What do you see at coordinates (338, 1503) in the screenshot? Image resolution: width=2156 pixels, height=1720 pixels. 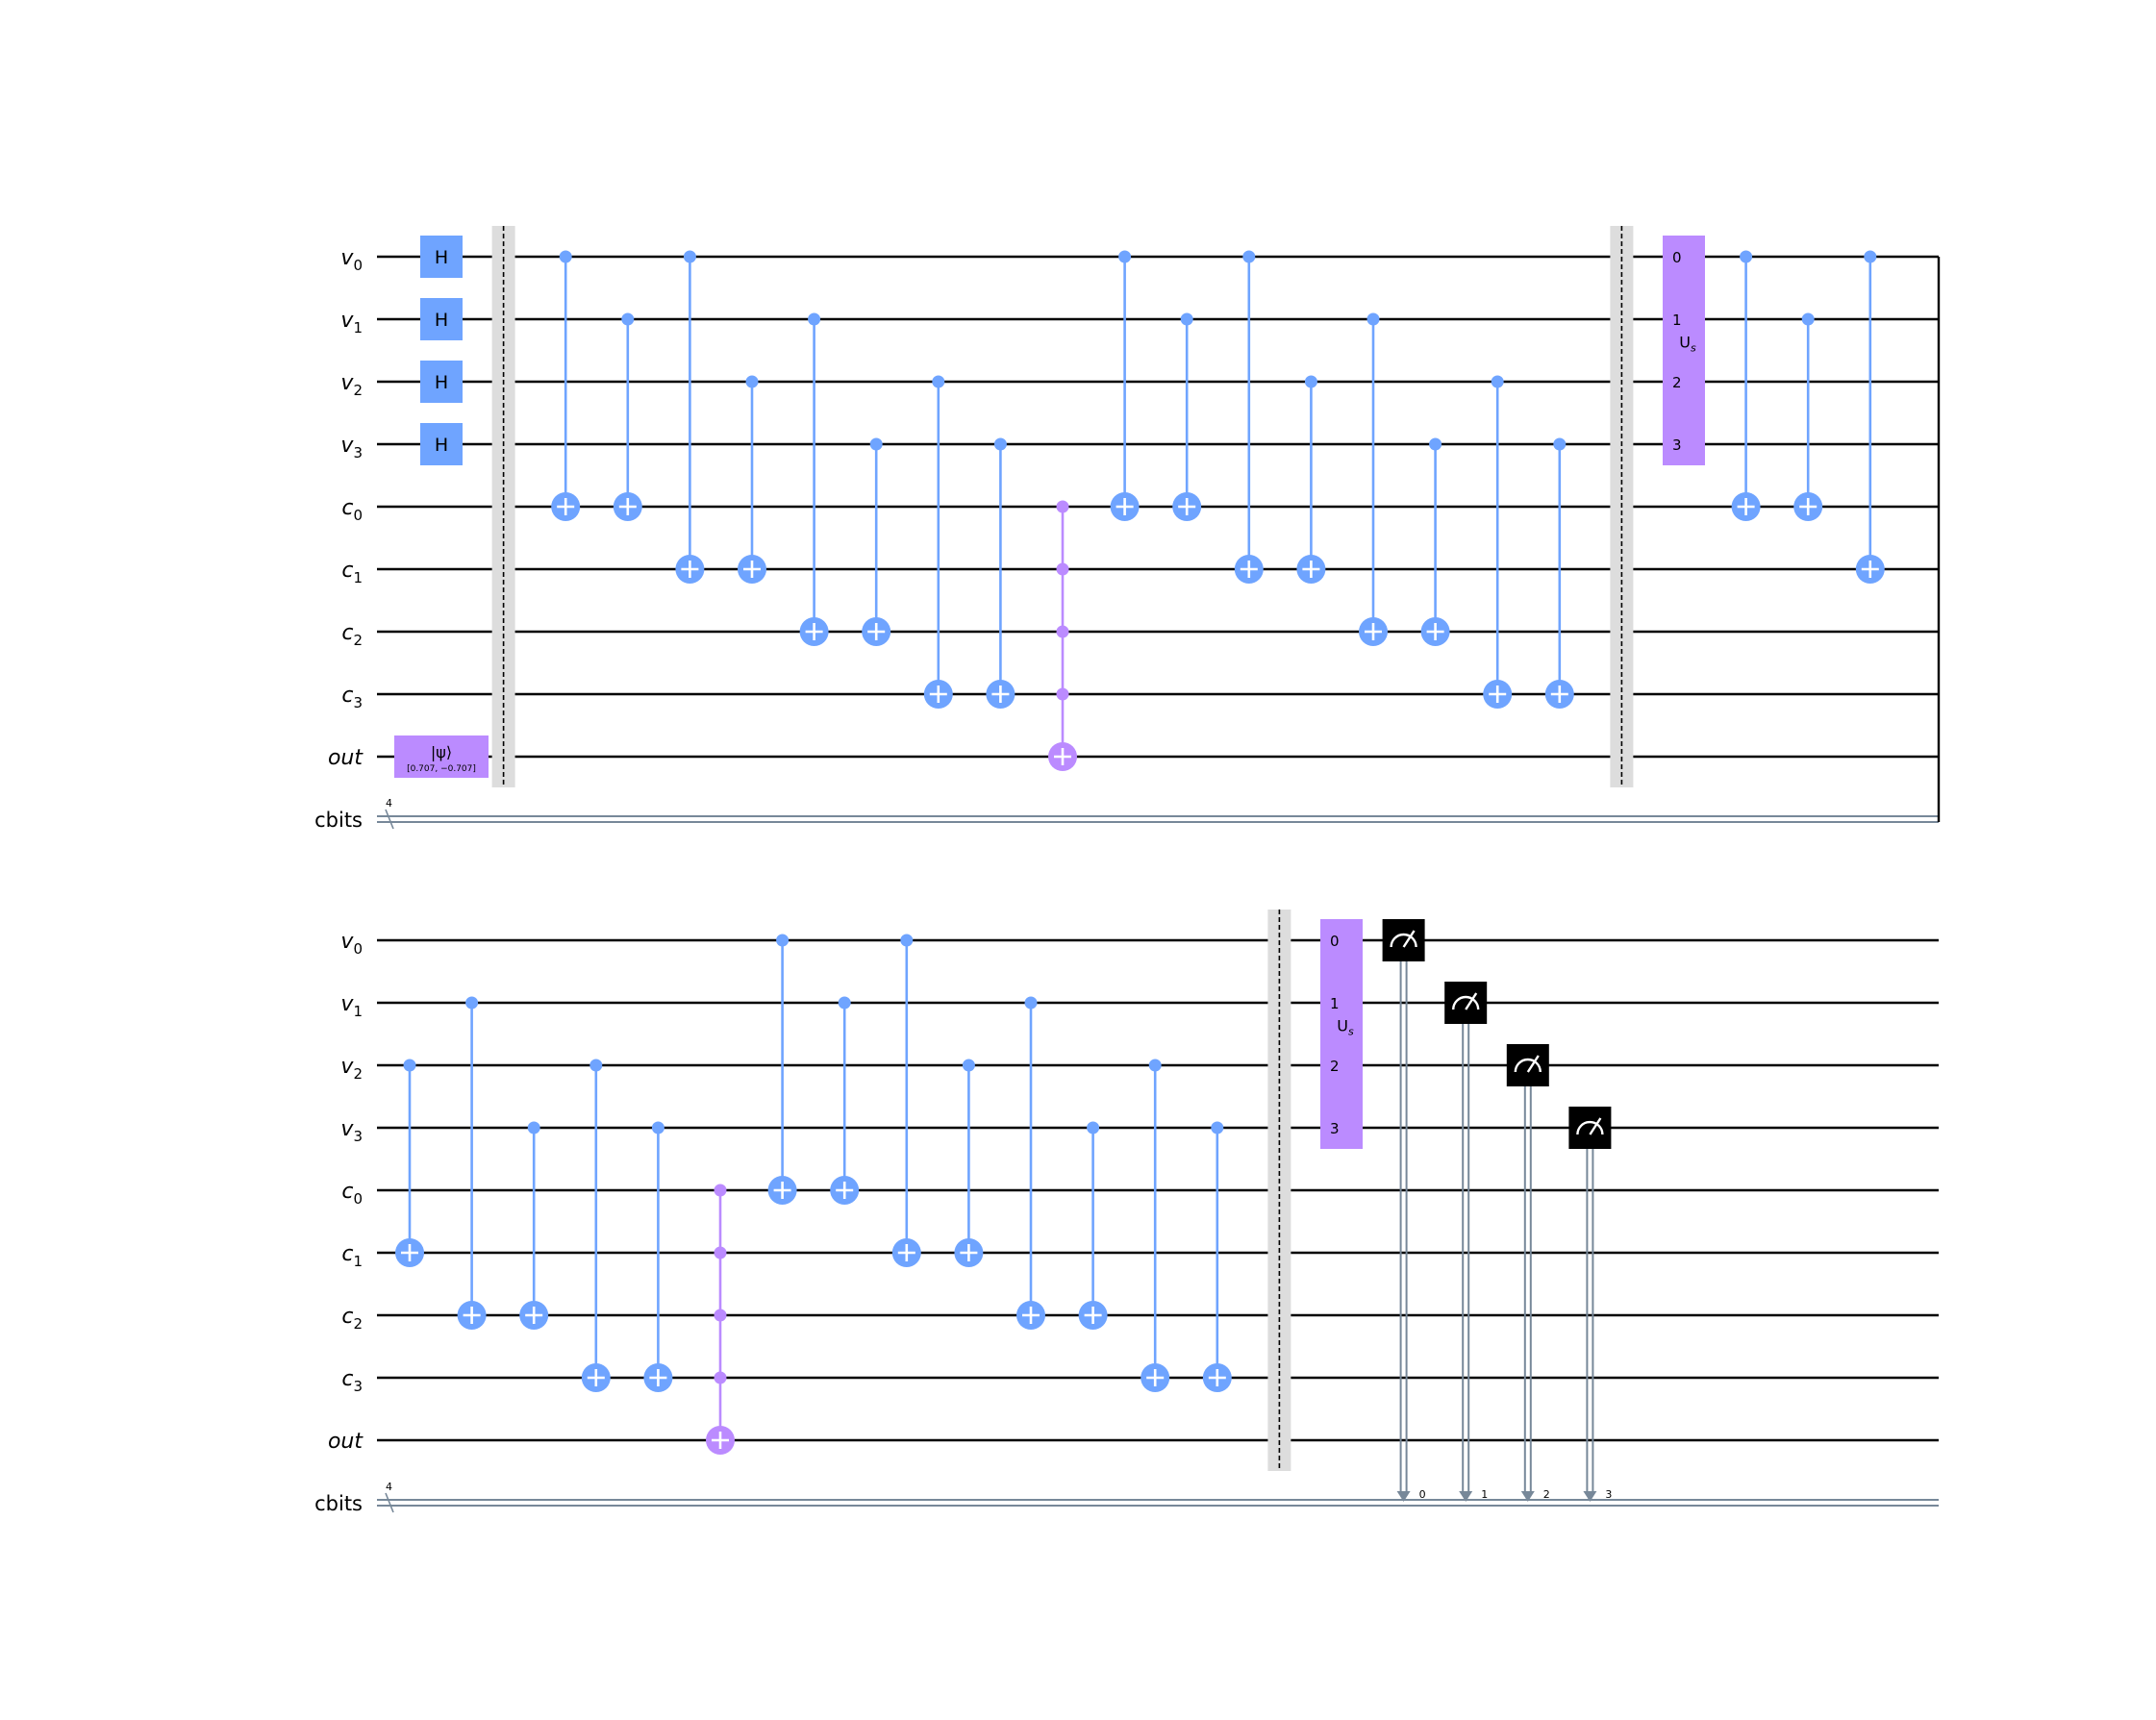 I see `classical-register-label: cbits` at bounding box center [338, 1503].